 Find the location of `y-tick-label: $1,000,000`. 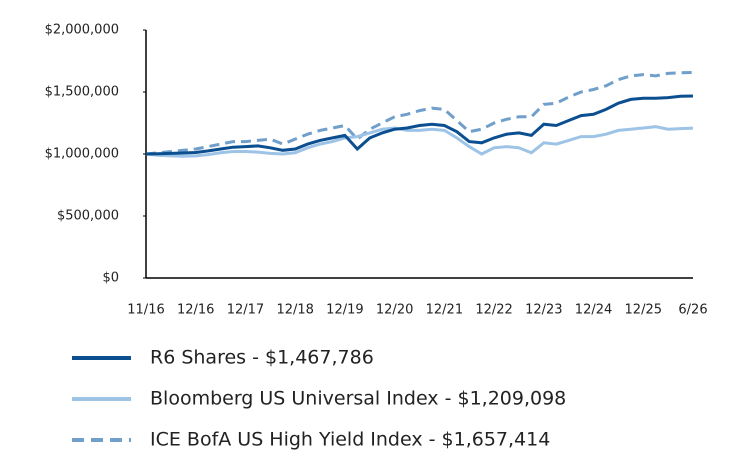

y-tick-label: $1,000,000 is located at coordinates (82, 154).